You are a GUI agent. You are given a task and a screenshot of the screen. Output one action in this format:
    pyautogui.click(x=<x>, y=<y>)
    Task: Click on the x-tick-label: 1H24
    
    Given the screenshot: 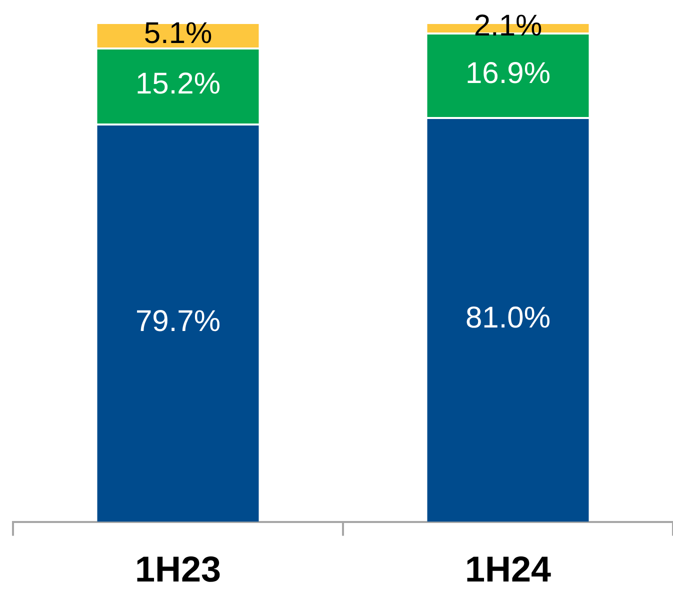 What is the action you would take?
    pyautogui.click(x=508, y=569)
    